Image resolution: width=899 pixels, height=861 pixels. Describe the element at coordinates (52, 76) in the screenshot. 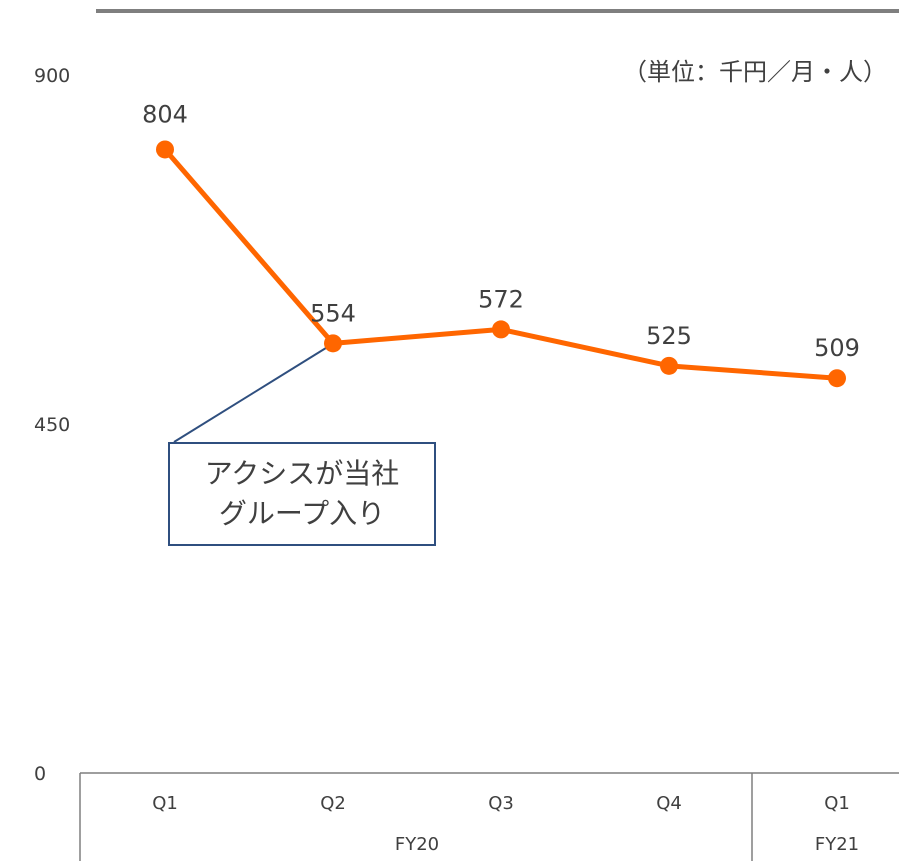

I see `y-tick-label-2: 900` at that location.